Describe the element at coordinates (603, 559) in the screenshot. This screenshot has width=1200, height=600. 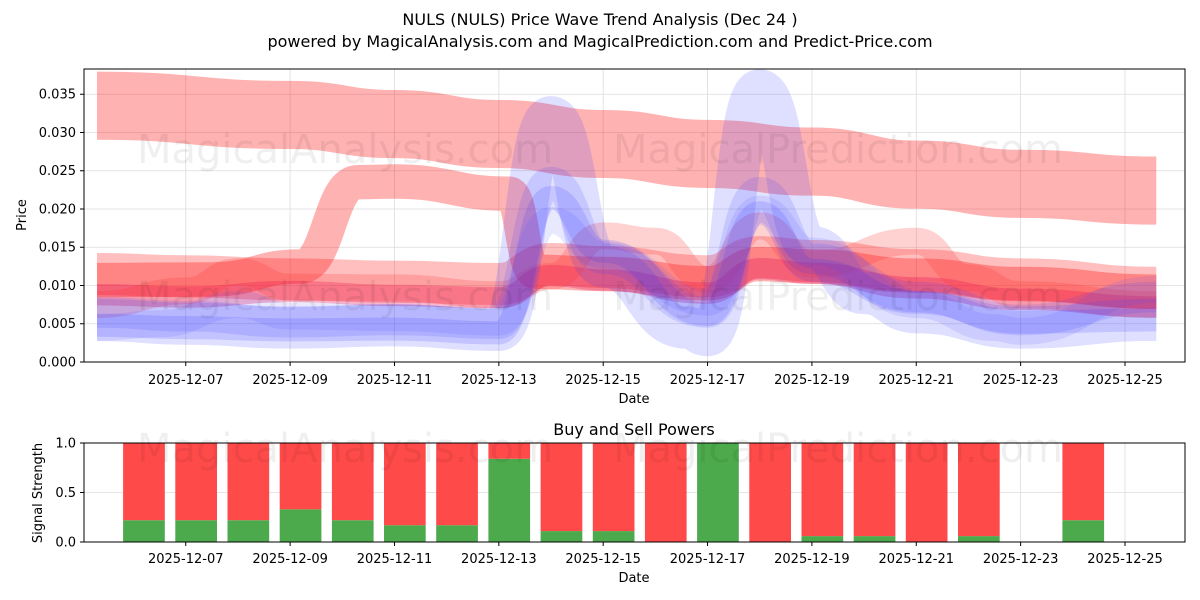
I see `signal-x-tick-label: 2025-12-15` at that location.